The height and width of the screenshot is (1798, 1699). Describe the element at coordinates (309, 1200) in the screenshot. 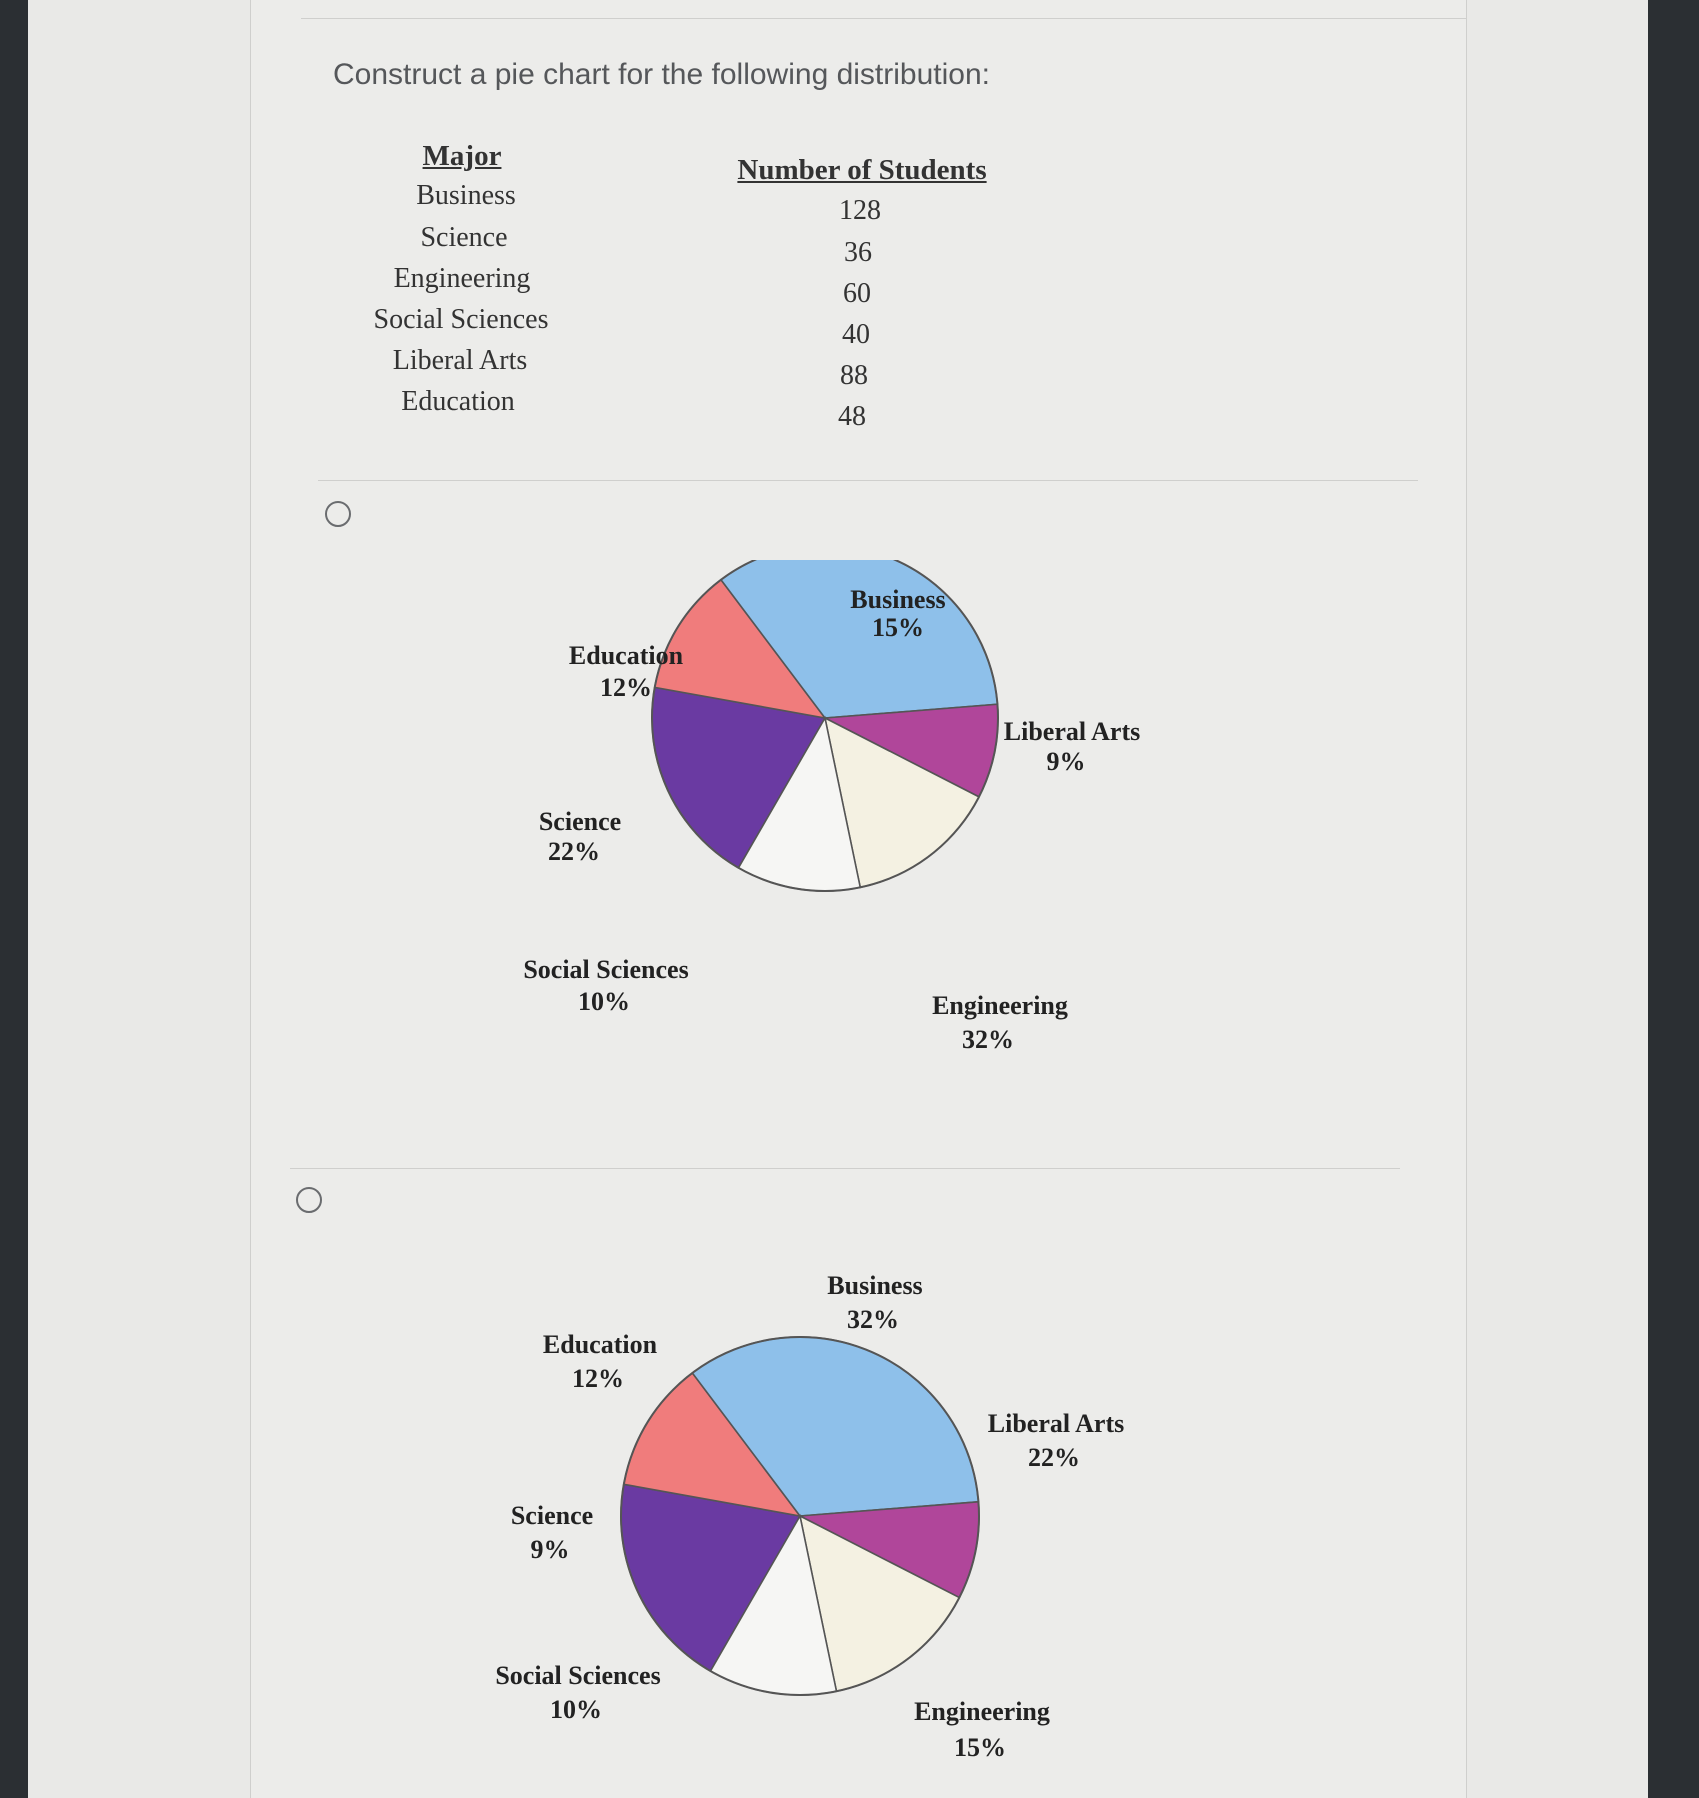

I see `option-2-radio` at that location.